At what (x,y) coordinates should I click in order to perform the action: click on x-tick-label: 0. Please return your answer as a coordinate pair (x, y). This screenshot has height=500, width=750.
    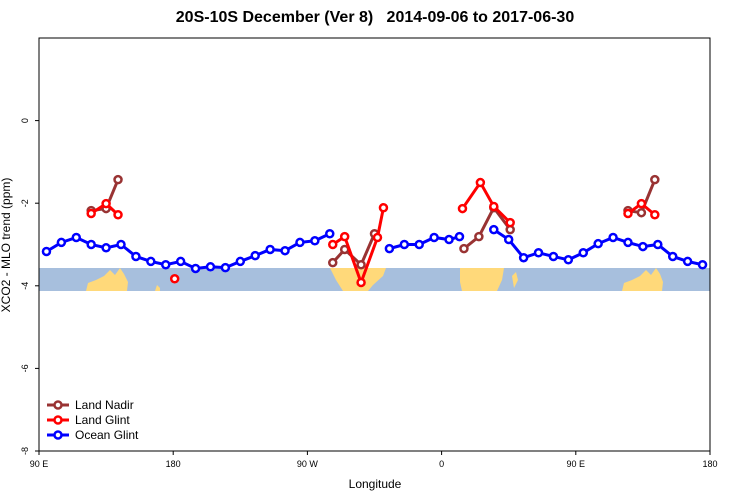
    Looking at the image, I should click on (441, 464).